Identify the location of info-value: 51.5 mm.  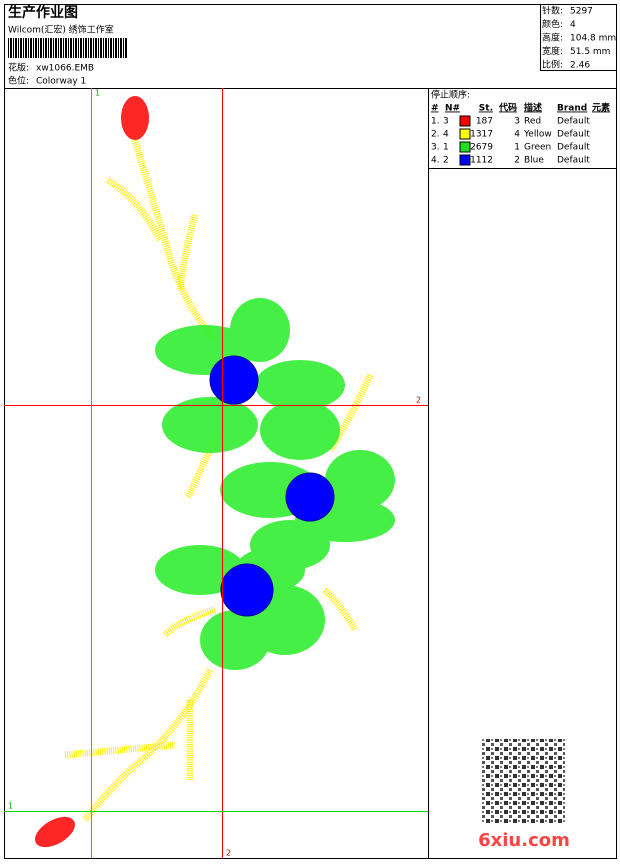
(590, 52).